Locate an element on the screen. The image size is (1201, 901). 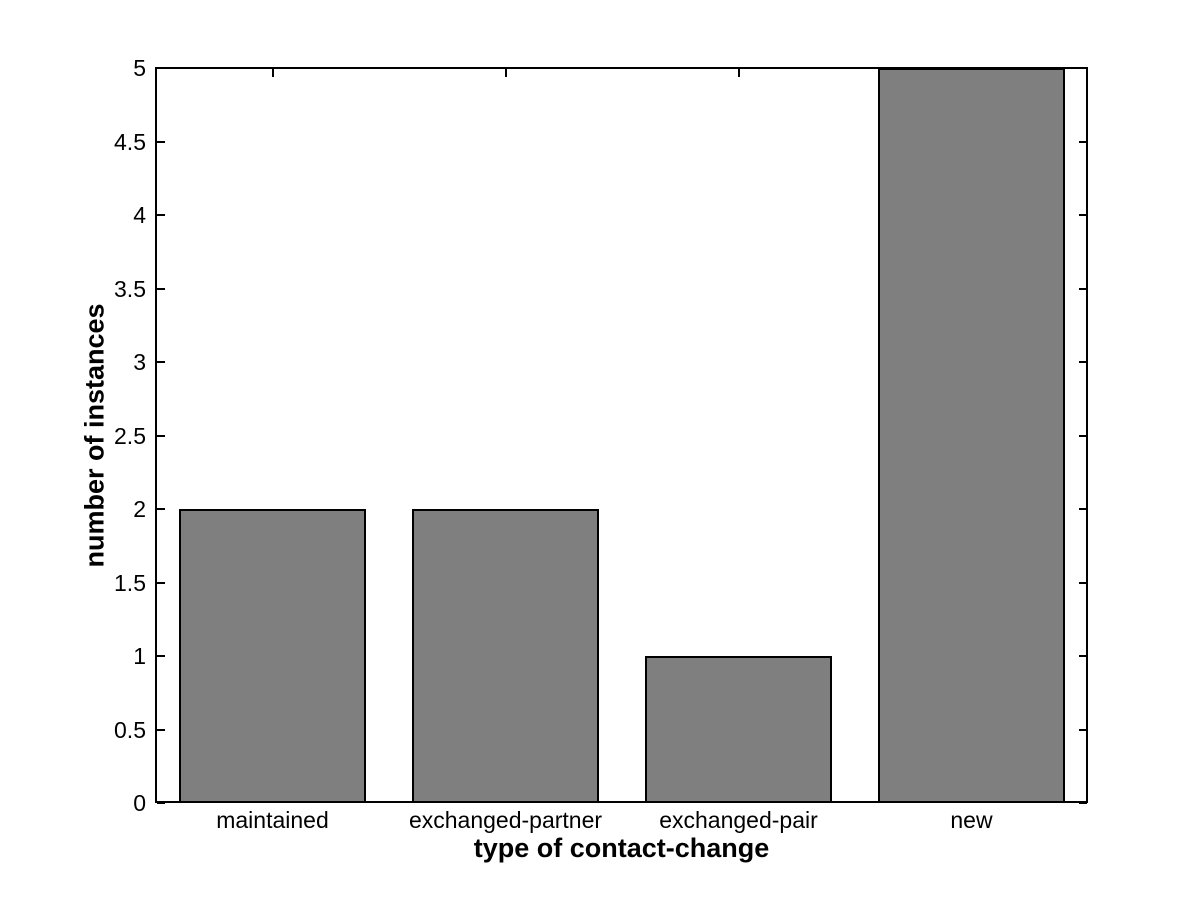
y-tick-label: 4 is located at coordinates (139, 215).